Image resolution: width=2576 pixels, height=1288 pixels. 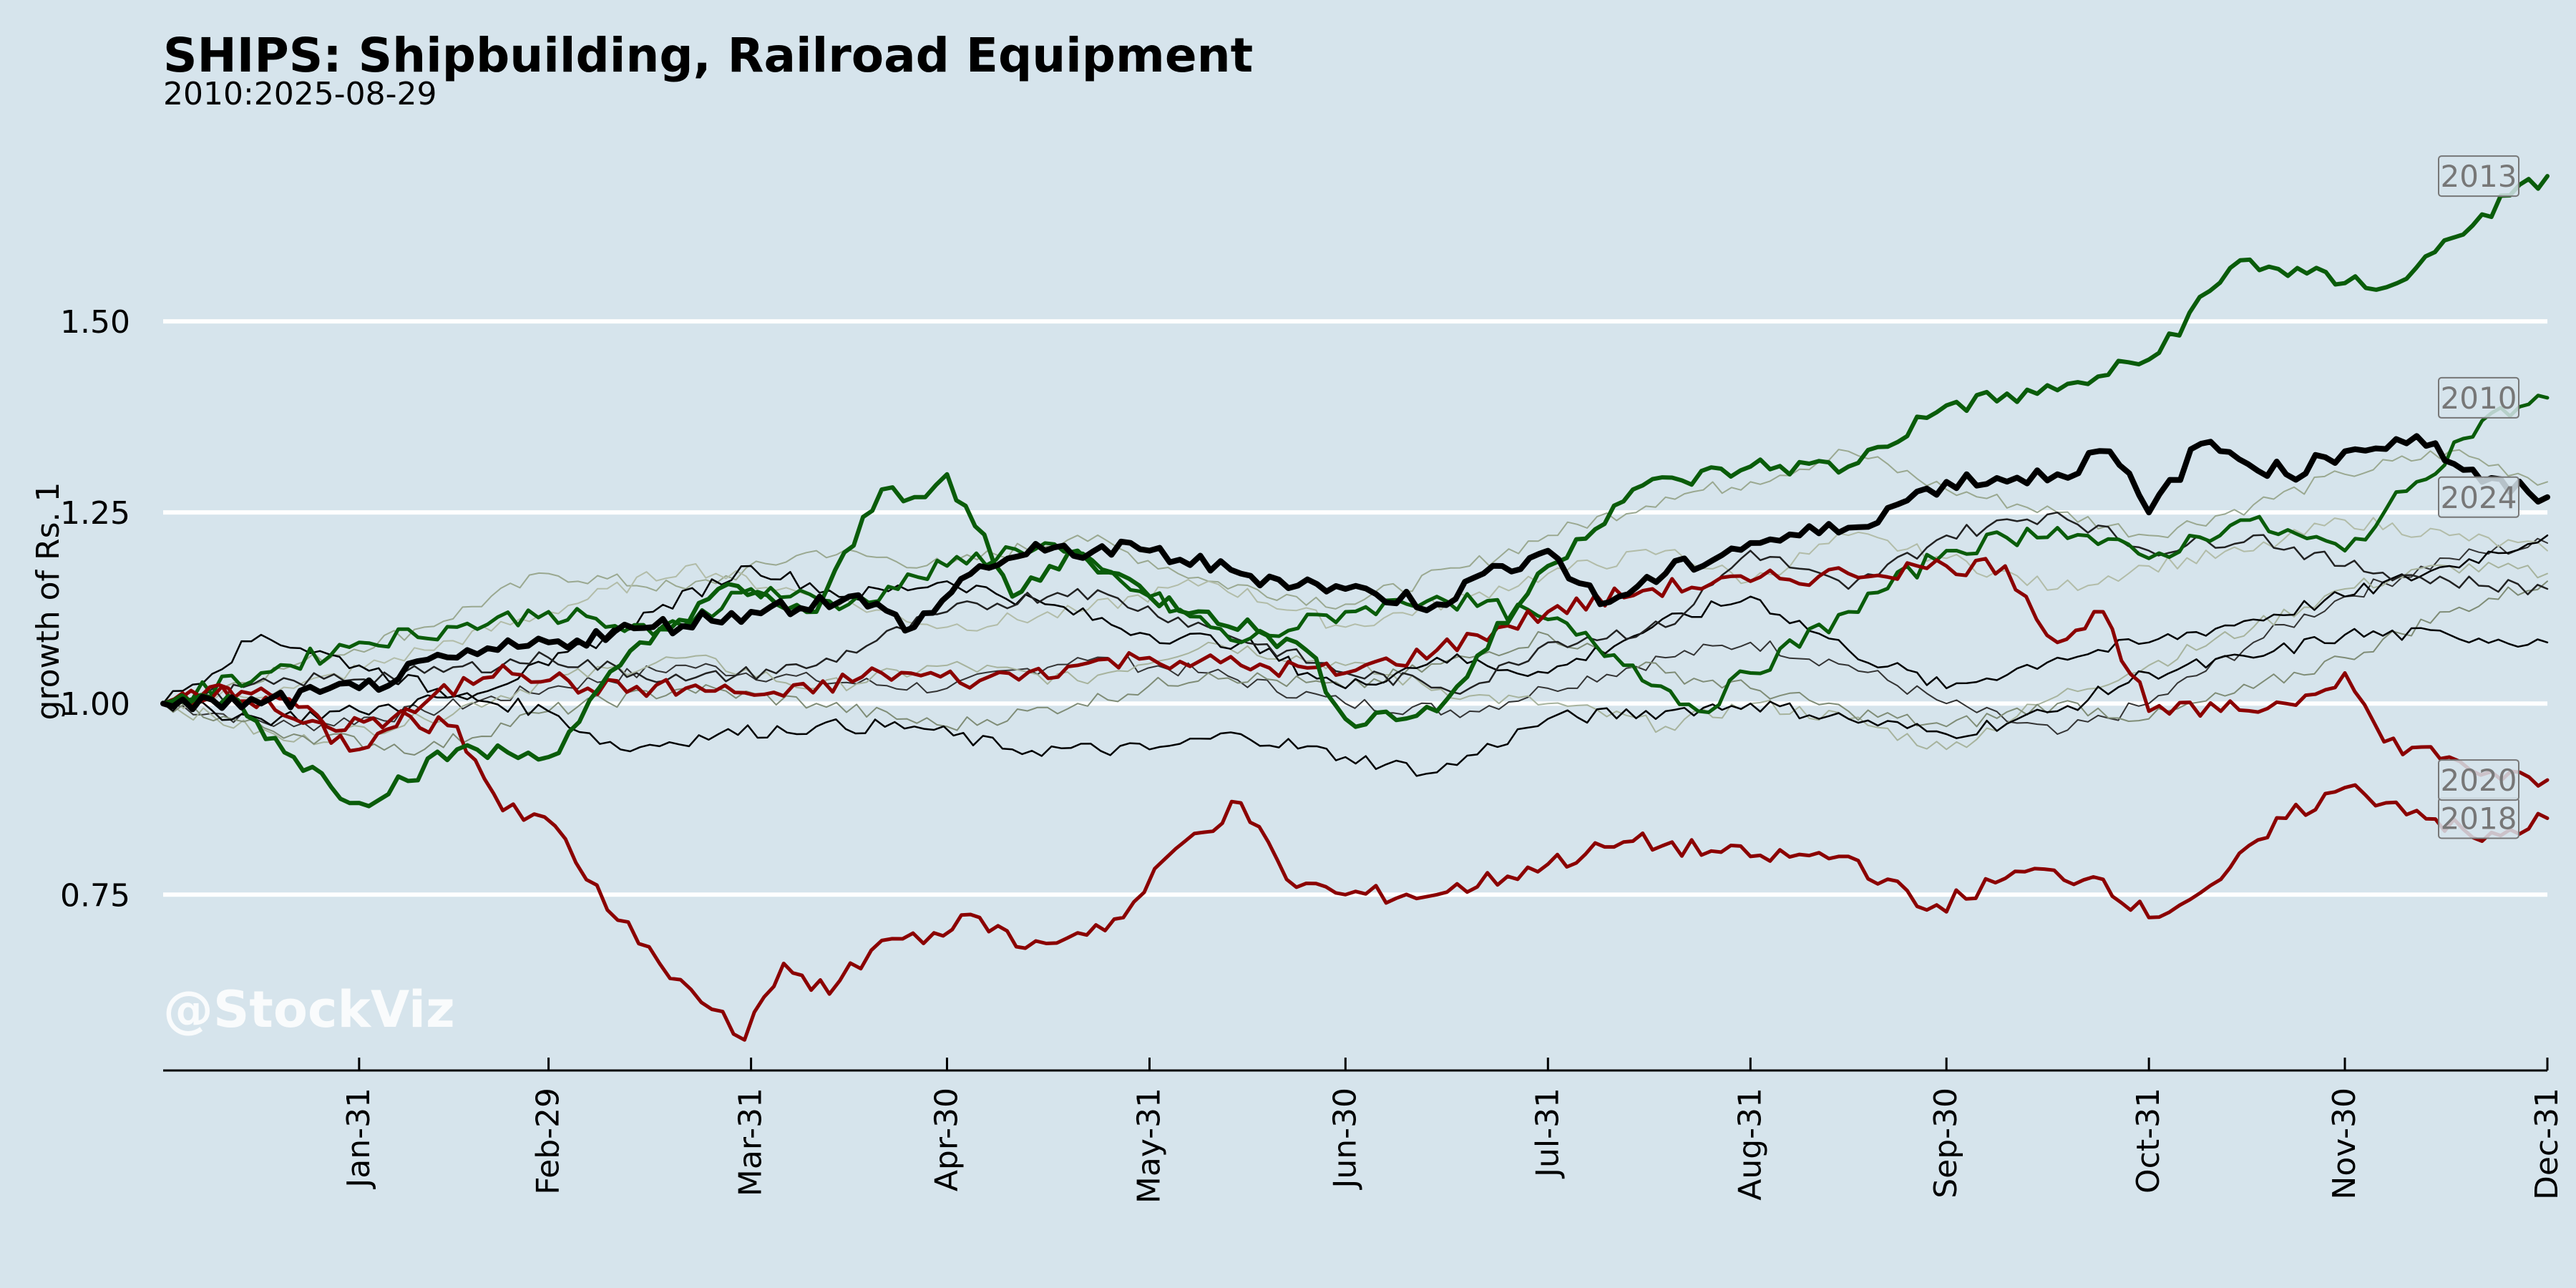 I want to click on x-tick-label: May-31, so click(x=1149, y=1146).